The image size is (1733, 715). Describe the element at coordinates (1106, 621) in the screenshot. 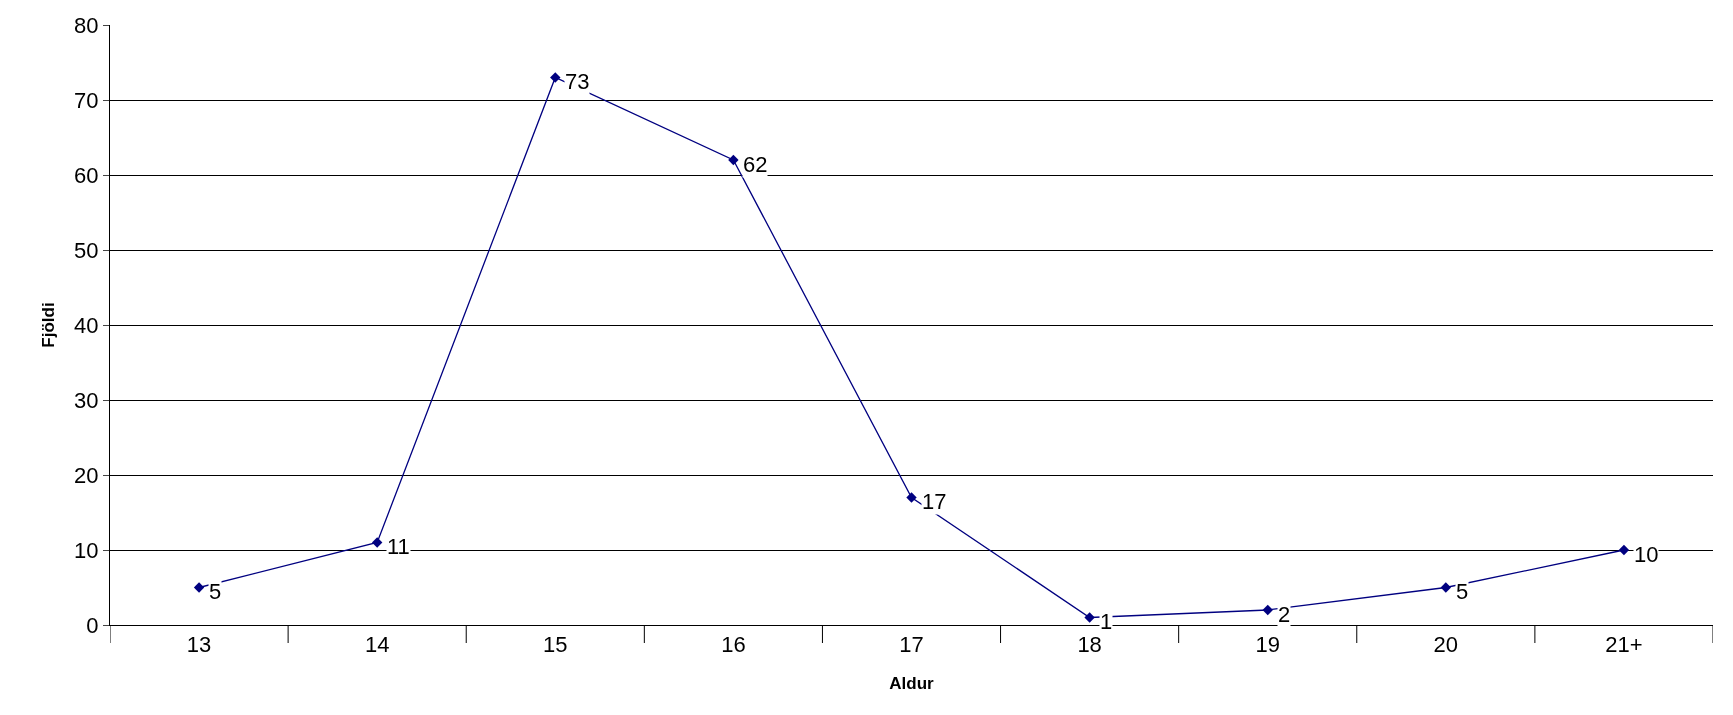

I see `data-label: 1` at that location.